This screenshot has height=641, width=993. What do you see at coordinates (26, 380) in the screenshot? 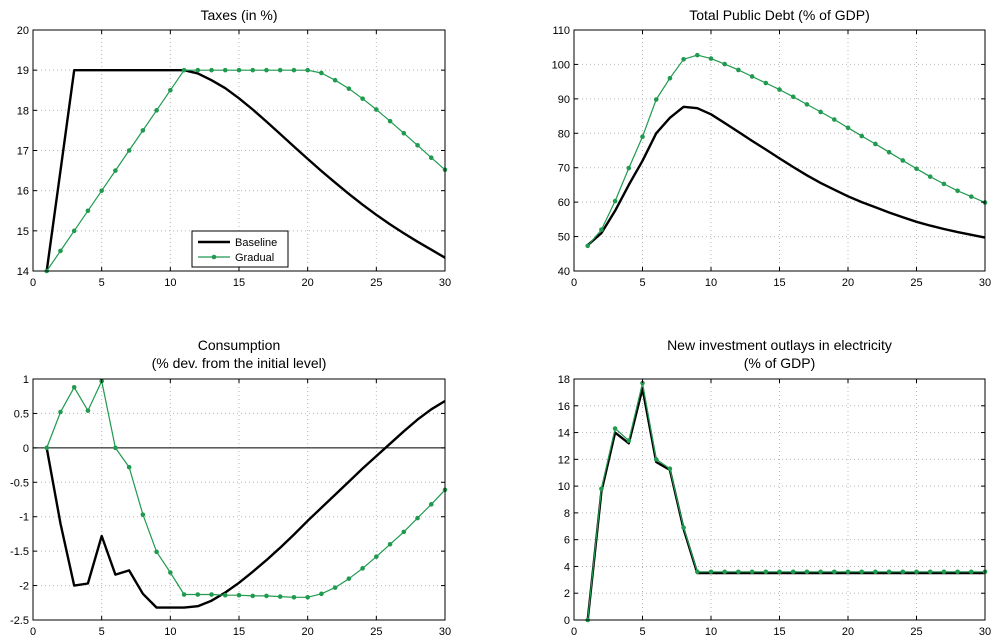
I see `y-tick-label: 1` at bounding box center [26, 380].